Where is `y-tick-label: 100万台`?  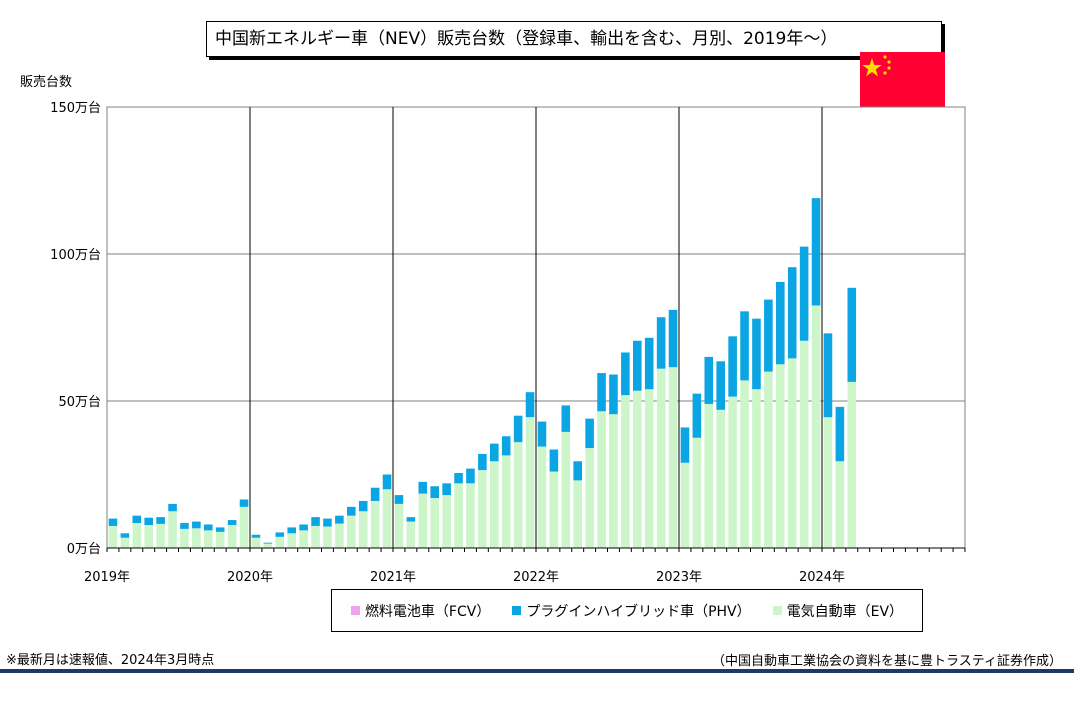 y-tick-label: 100万台 is located at coordinates (75, 255).